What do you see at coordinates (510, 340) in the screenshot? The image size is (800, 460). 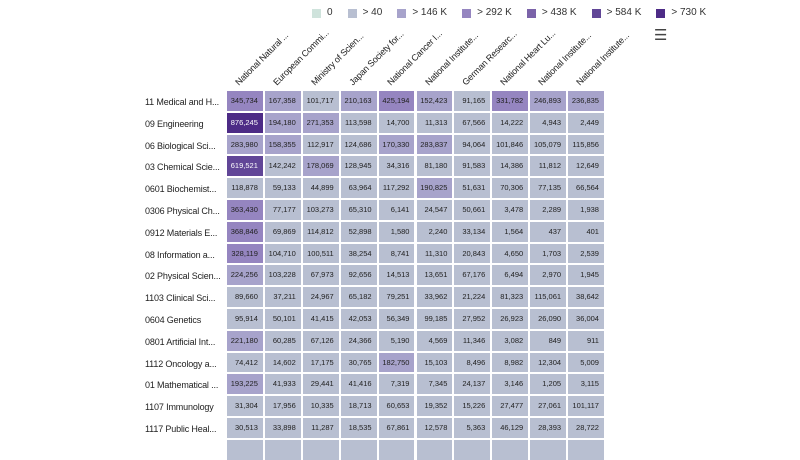 I see `heatmap-cell: 3,082` at bounding box center [510, 340].